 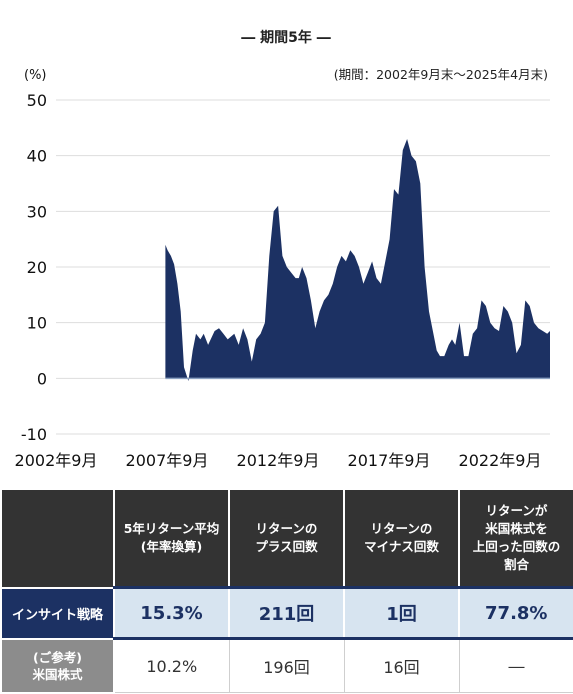 What do you see at coordinates (171, 528) in the screenshot?
I see `text-line: 5年リターン平均` at bounding box center [171, 528].